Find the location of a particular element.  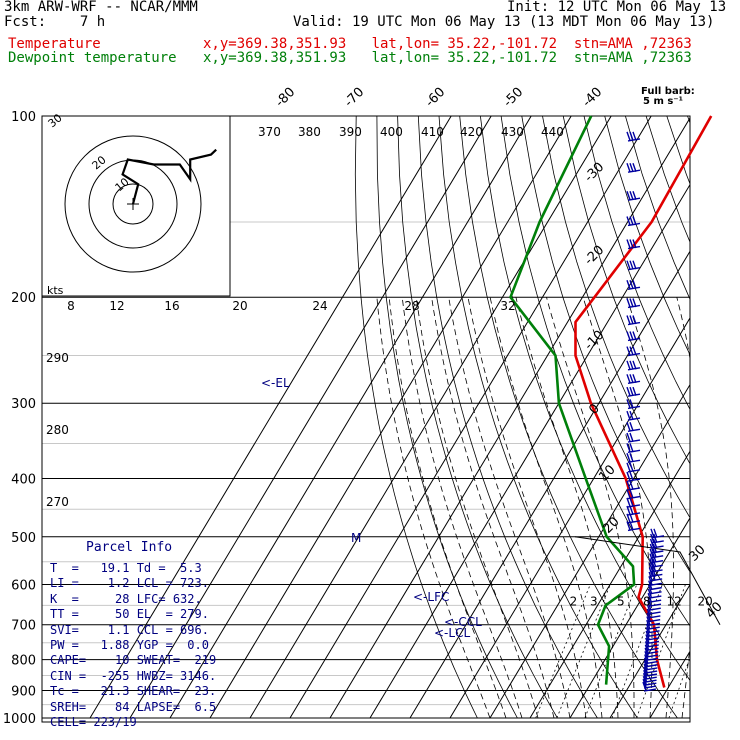

parcel-info-row: PW = 1.88 YGP = 0.0 is located at coordinates (129, 645).